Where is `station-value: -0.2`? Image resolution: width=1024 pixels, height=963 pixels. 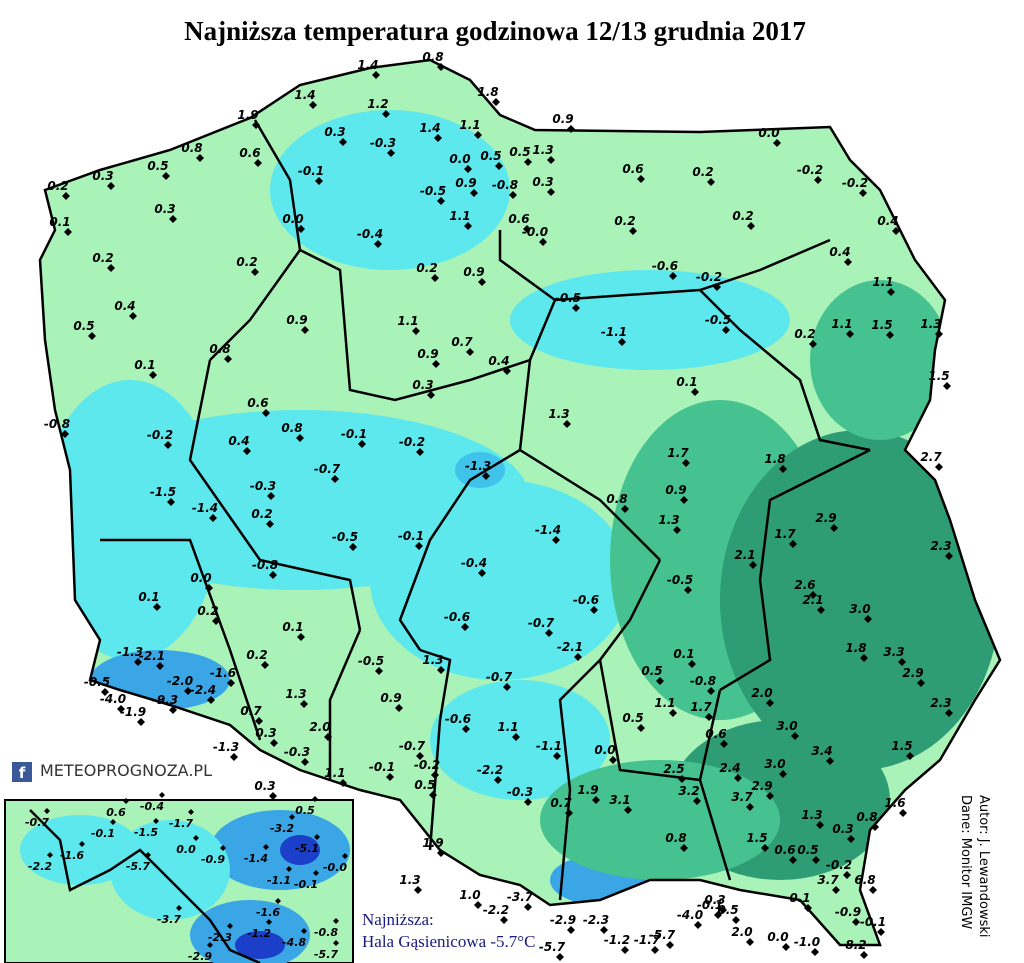
station-value: -0.2 is located at coordinates (839, 865).